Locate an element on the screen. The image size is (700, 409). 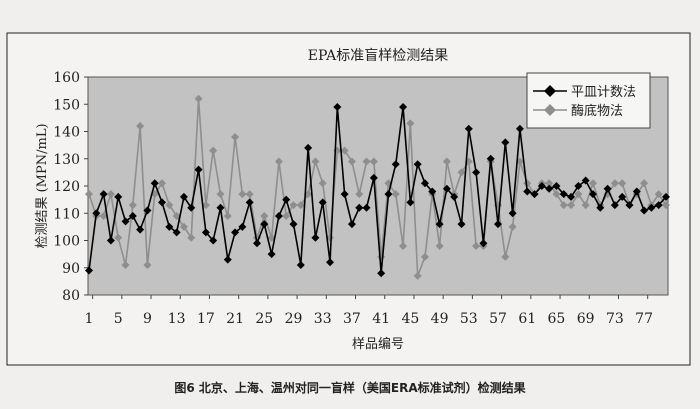
y-tick-label: 120 is located at coordinates (66, 187).